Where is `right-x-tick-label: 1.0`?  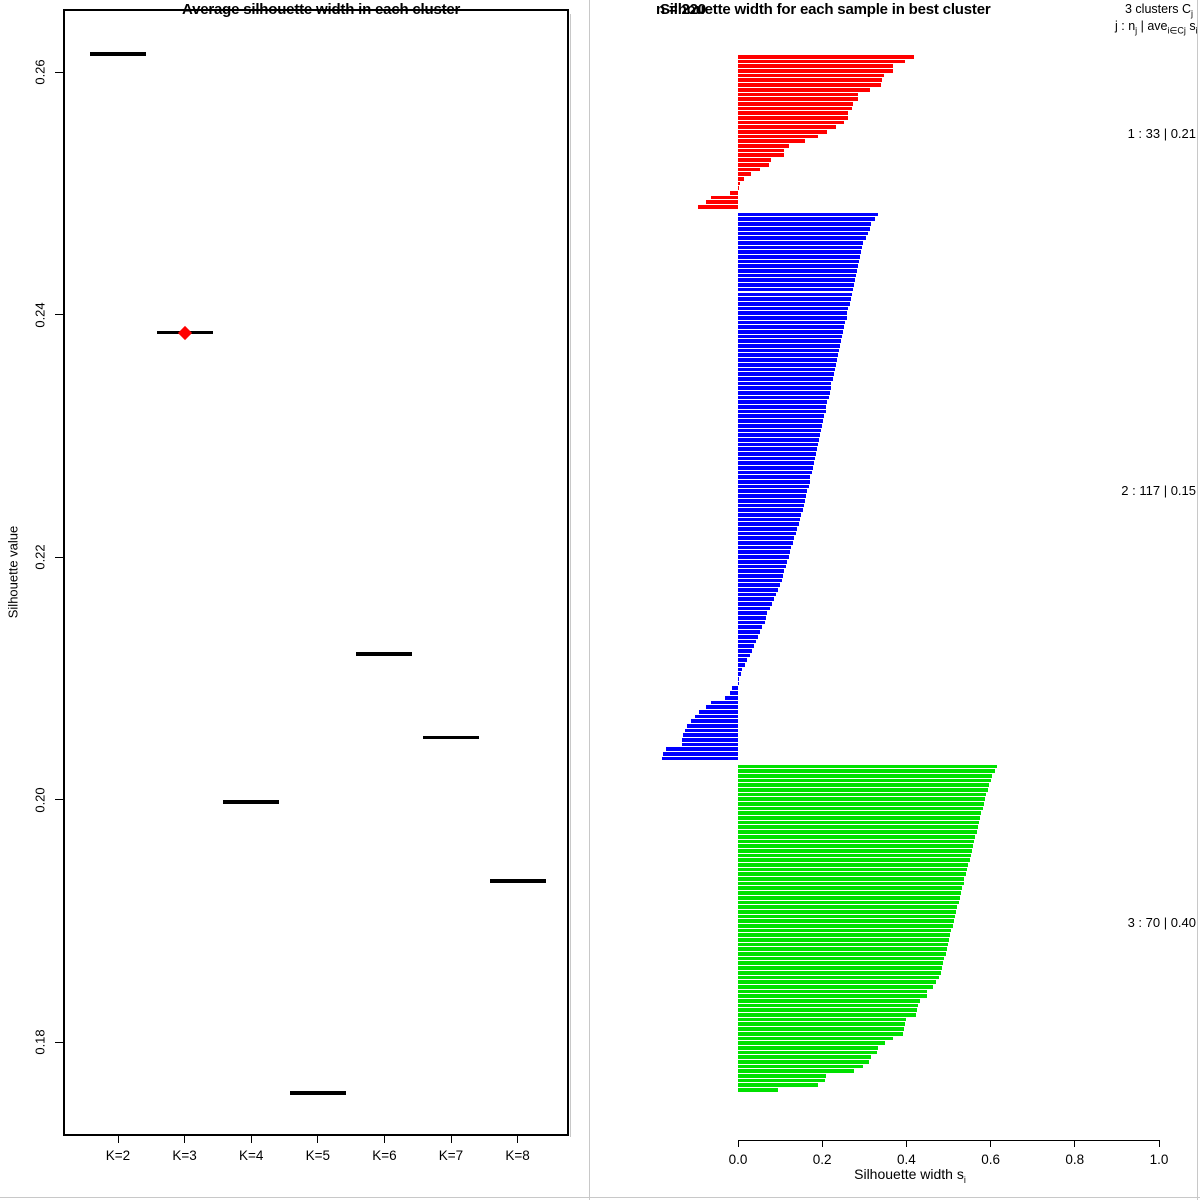 right-x-tick-label: 1.0 is located at coordinates (1159, 1159).